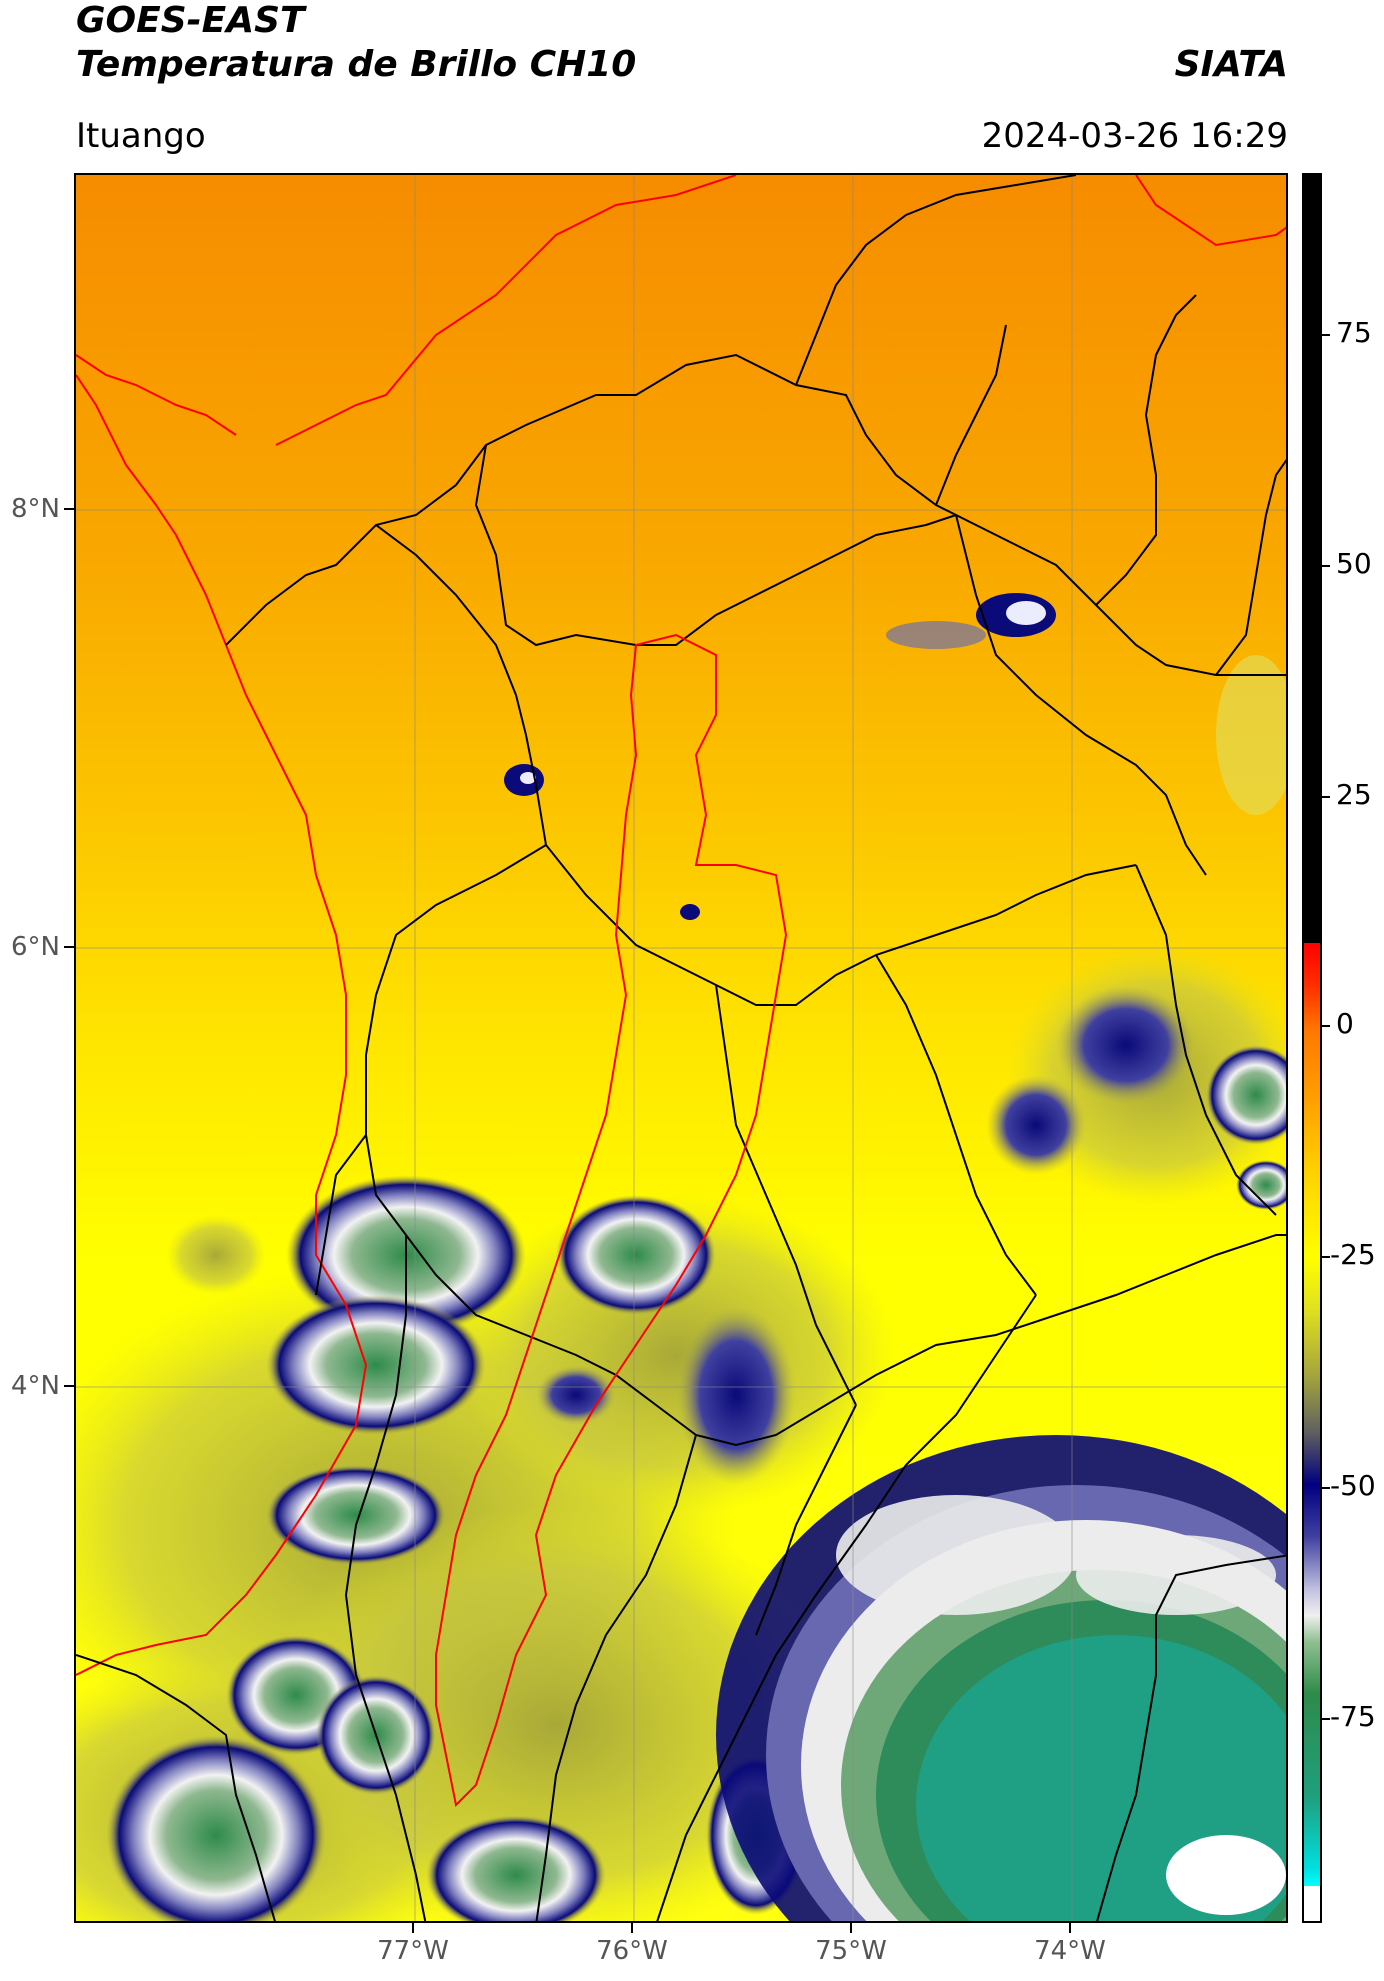  I want to click on storm-cells-north, so click(895, 756).